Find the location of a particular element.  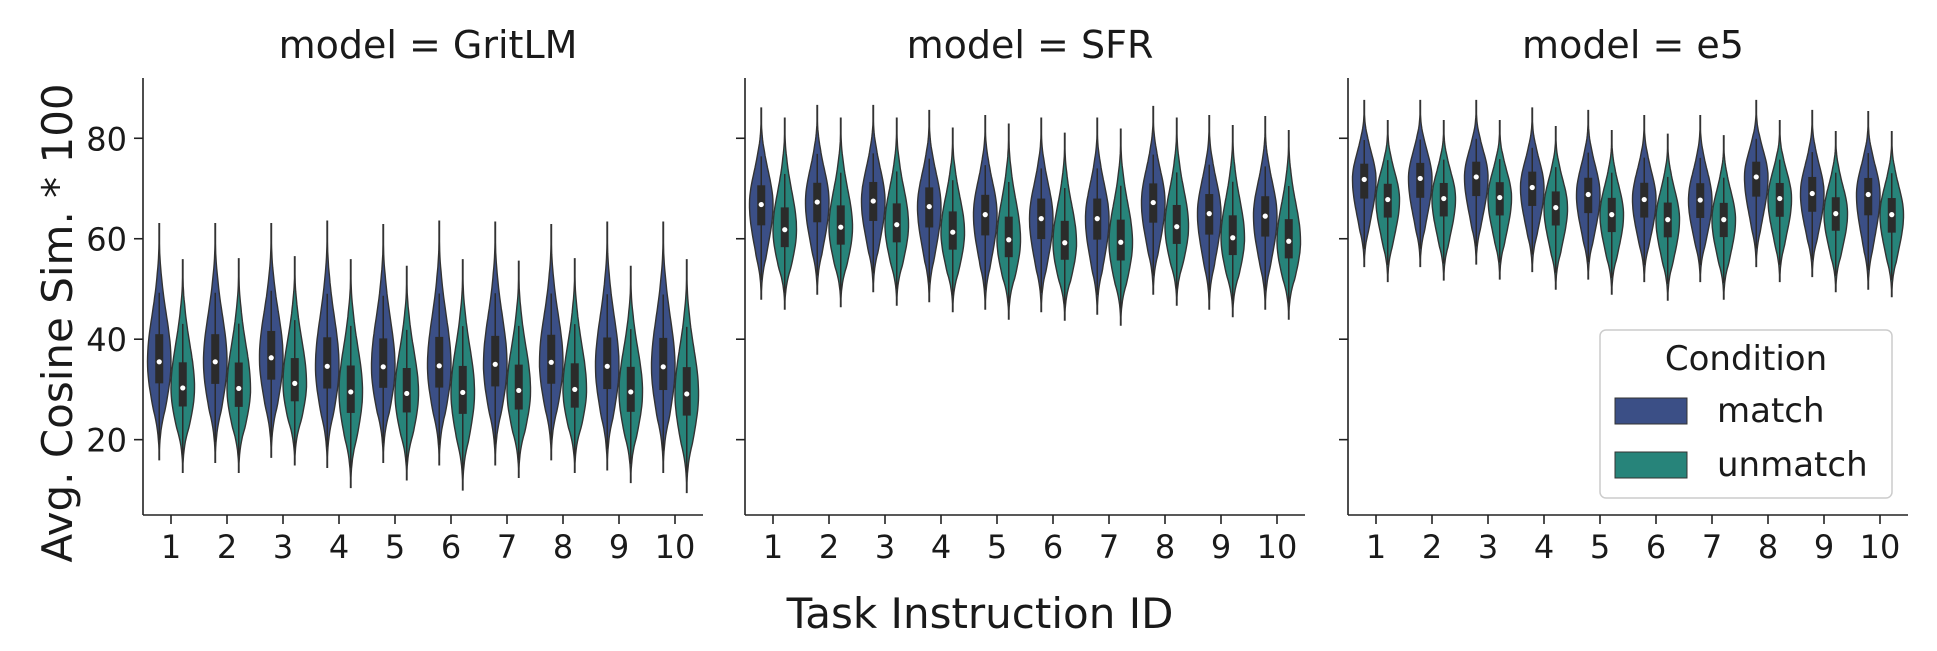

x-axis-label: Task Instruction ID is located at coordinates (980, 613).